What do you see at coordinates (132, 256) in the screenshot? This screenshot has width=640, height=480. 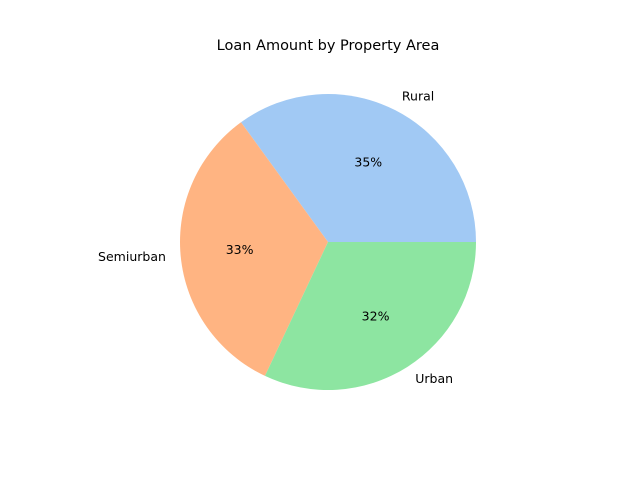 I see `slice-label-semiurban: Semiurban` at bounding box center [132, 256].